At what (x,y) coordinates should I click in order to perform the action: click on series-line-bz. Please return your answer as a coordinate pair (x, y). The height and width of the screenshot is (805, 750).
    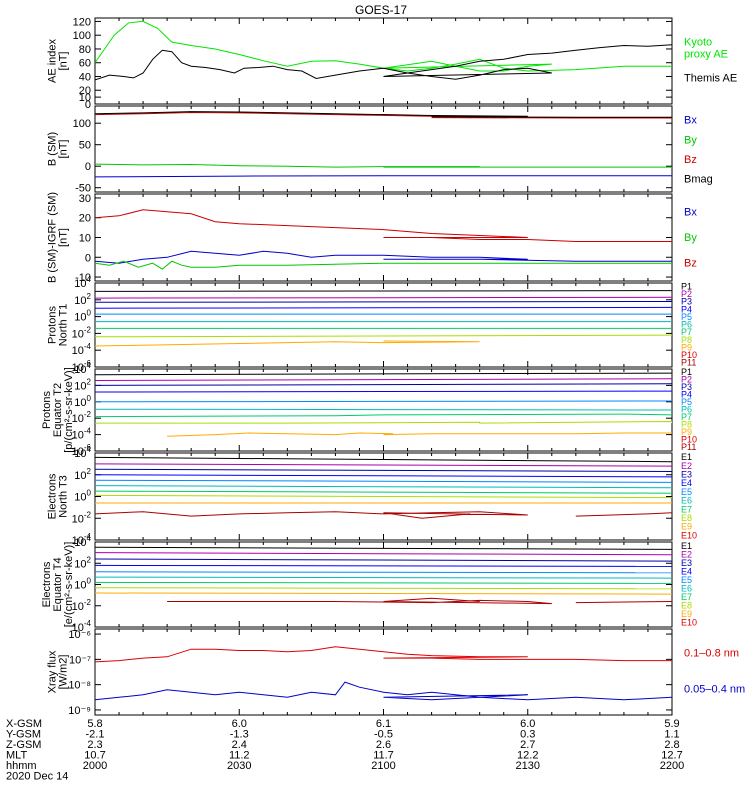
    Looking at the image, I should click on (407, 226).